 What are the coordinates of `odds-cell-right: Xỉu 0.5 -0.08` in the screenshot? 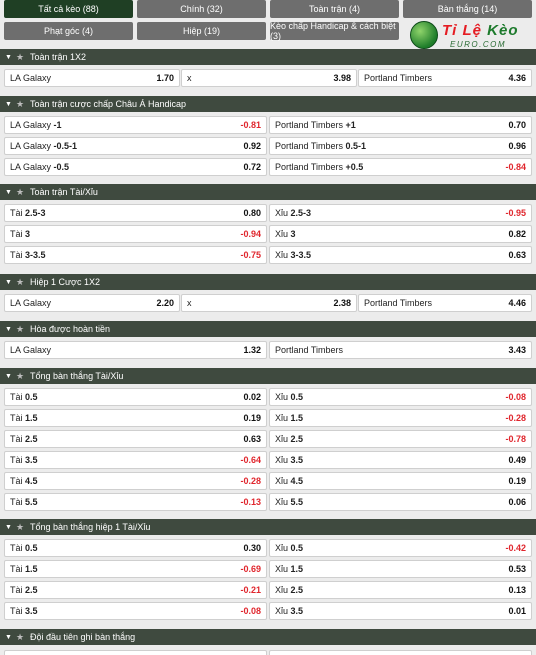 It's located at (400, 397).